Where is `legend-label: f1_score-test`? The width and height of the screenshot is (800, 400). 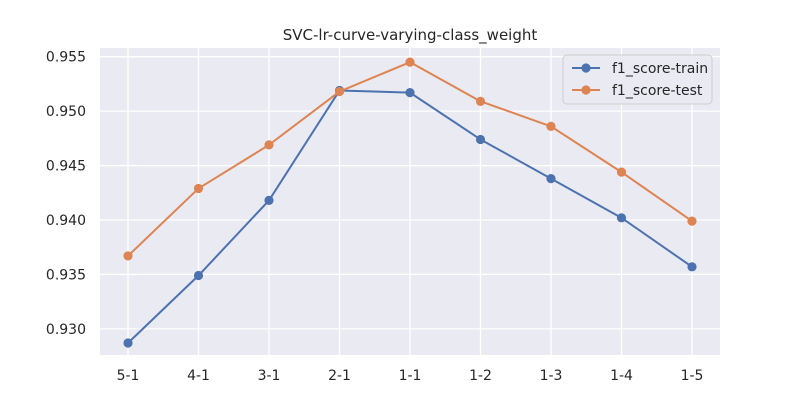 legend-label: f1_score-test is located at coordinates (657, 91).